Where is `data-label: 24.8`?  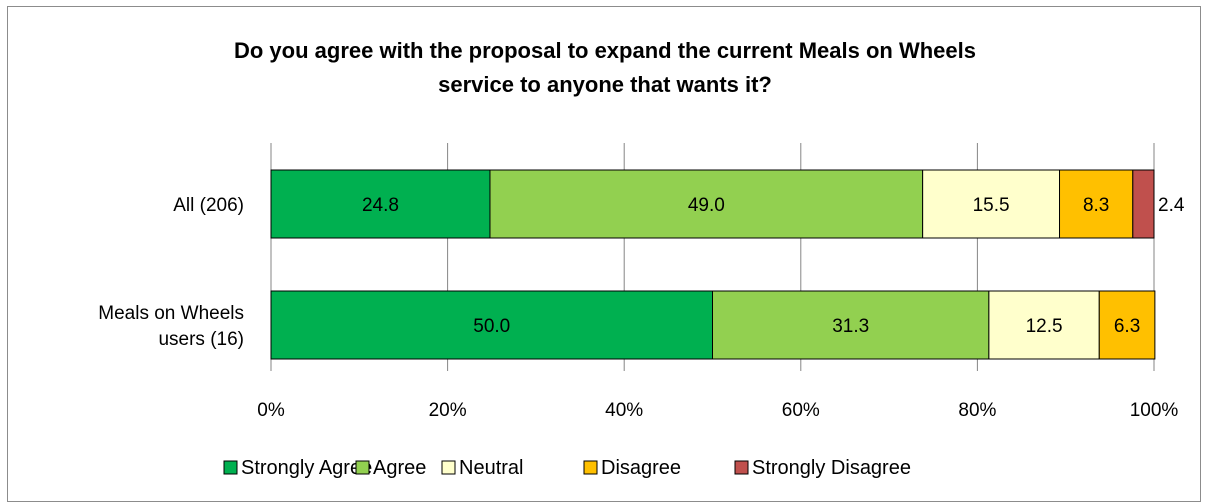 data-label: 24.8 is located at coordinates (380, 205).